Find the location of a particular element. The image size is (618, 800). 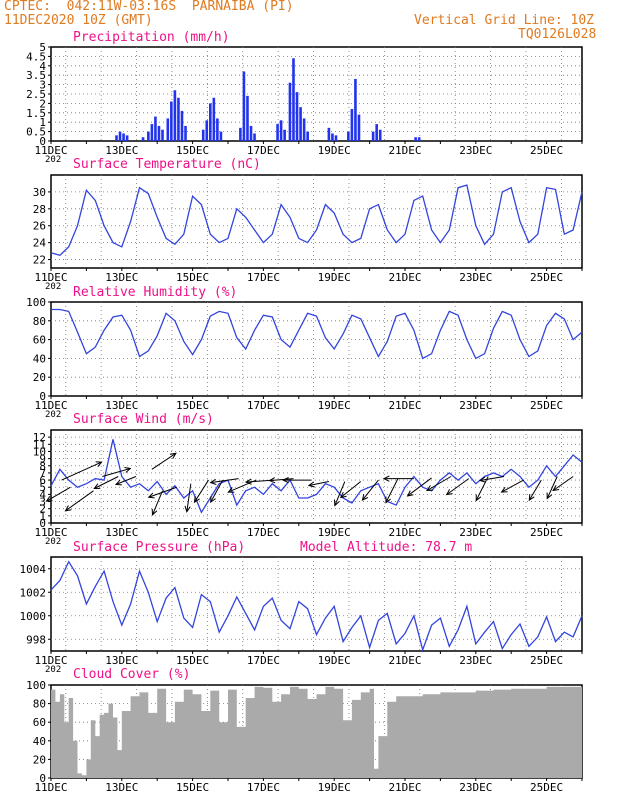

y-tick-label: 100 is located at coordinates (36, 302).